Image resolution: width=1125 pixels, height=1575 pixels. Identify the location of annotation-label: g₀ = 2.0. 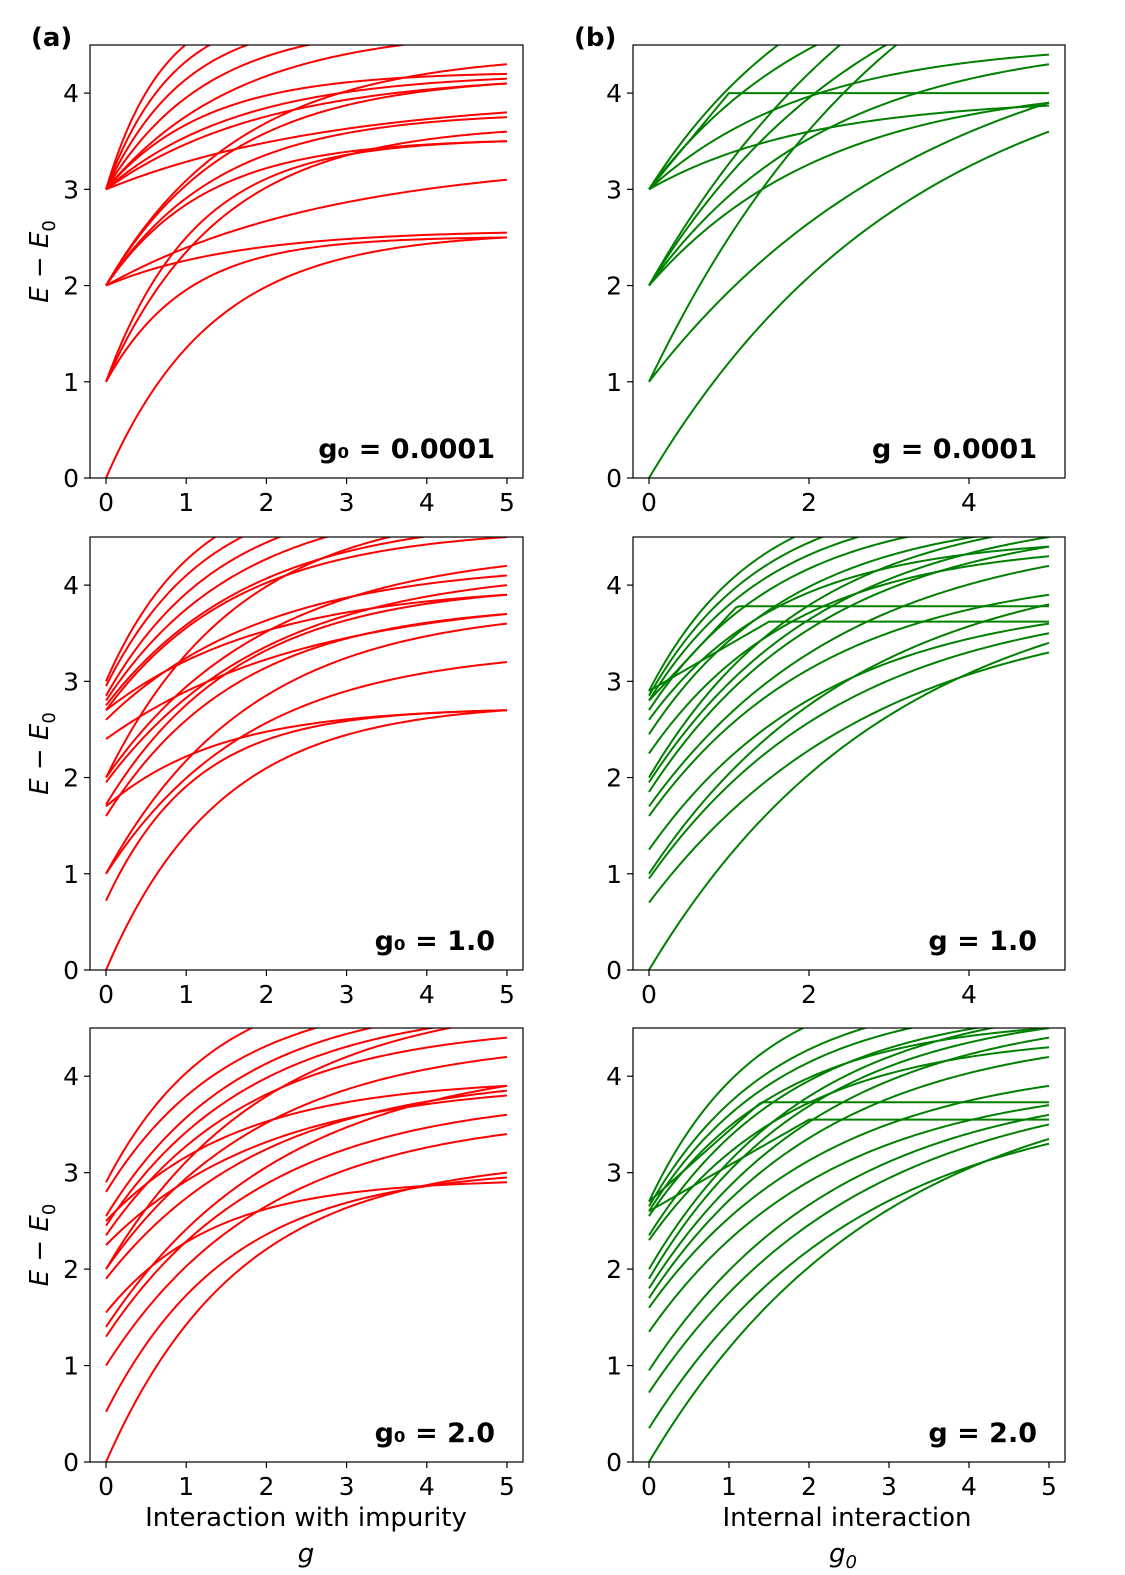
(435, 1433).